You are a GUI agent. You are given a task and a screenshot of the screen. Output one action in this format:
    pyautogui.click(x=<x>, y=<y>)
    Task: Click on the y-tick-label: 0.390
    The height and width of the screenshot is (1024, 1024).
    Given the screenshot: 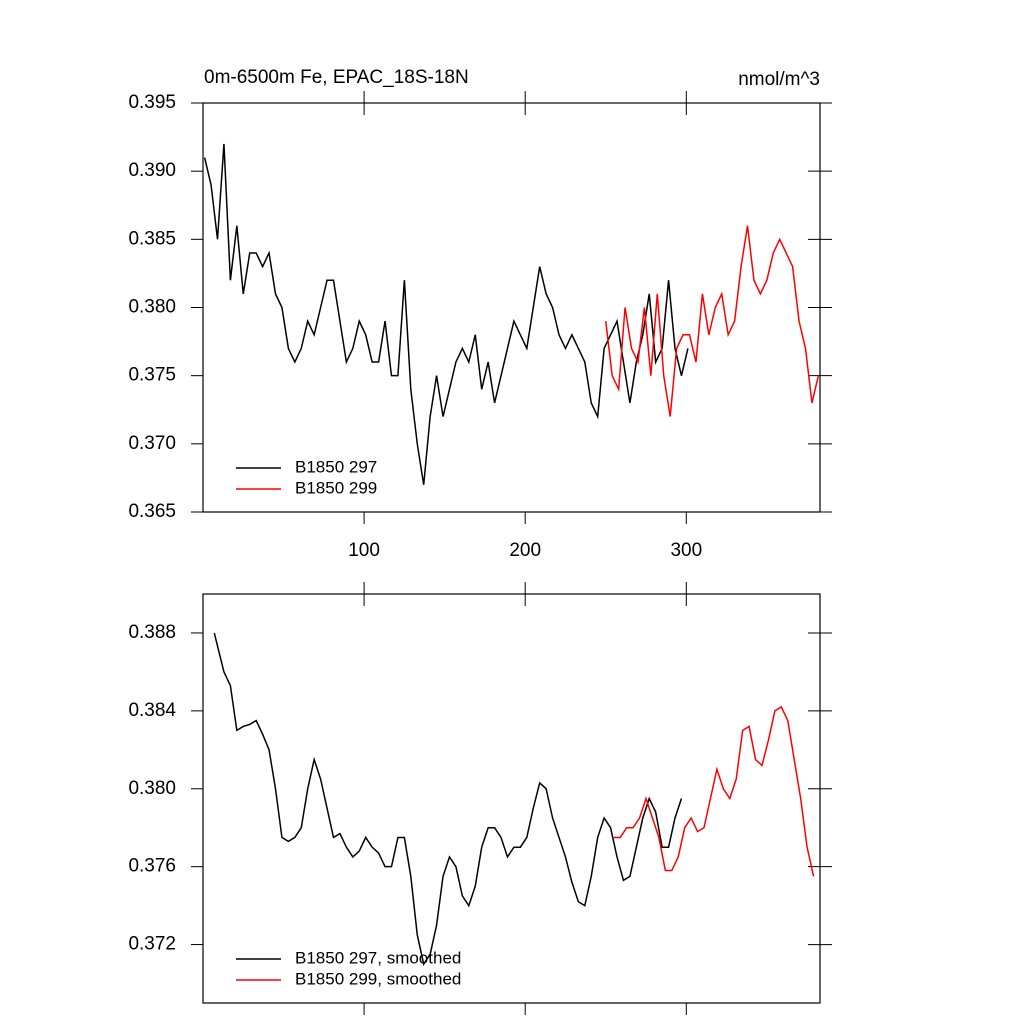 What is the action you would take?
    pyautogui.click(x=152, y=170)
    